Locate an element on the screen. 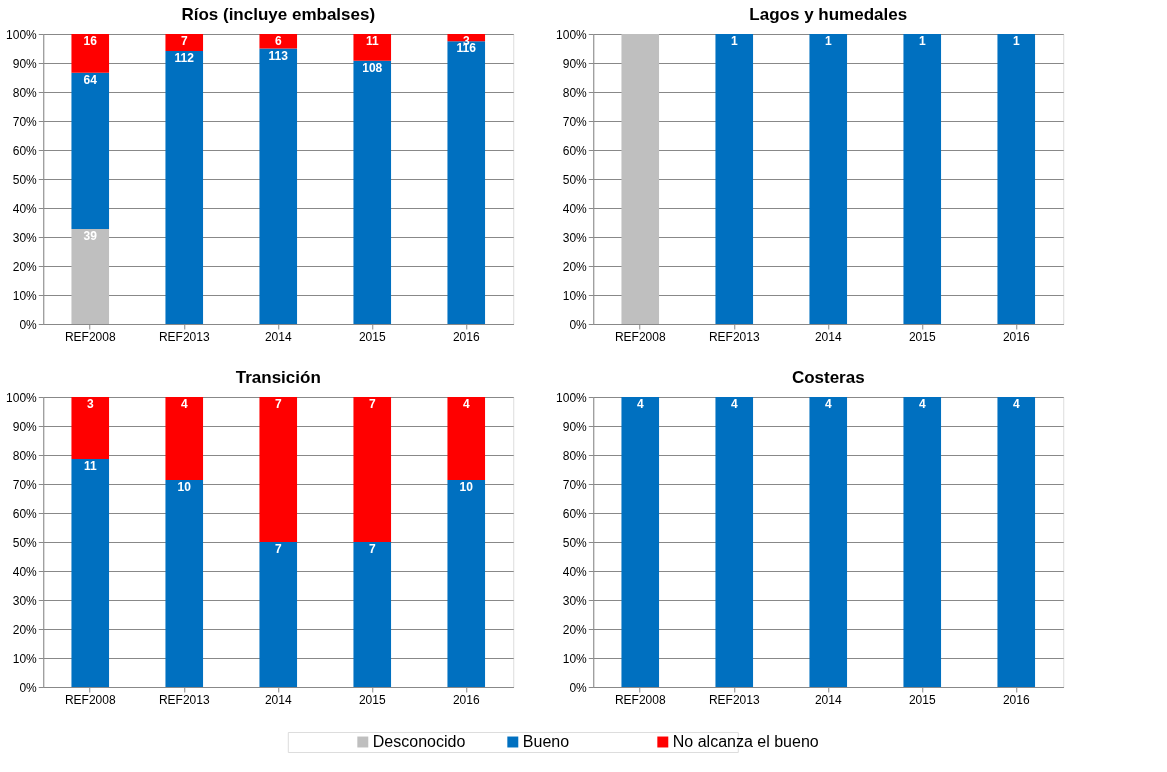 This screenshot has width=1167, height=772. annotation: 16 is located at coordinates (90, 41).